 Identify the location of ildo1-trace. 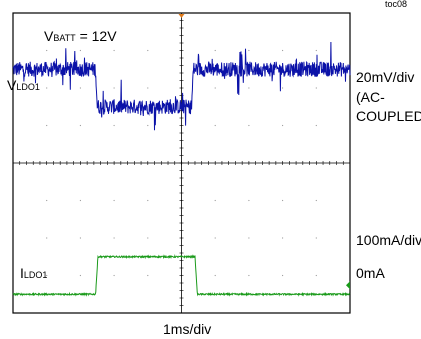
(181, 275).